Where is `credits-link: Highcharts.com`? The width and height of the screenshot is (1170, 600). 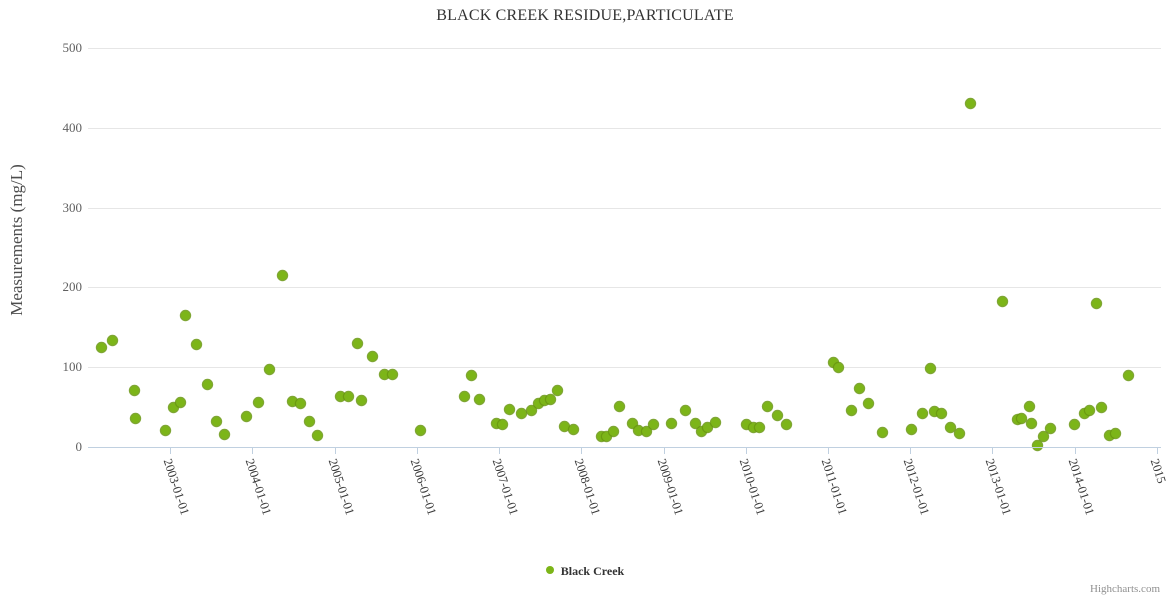 credits-link: Highcharts.com is located at coordinates (1125, 589).